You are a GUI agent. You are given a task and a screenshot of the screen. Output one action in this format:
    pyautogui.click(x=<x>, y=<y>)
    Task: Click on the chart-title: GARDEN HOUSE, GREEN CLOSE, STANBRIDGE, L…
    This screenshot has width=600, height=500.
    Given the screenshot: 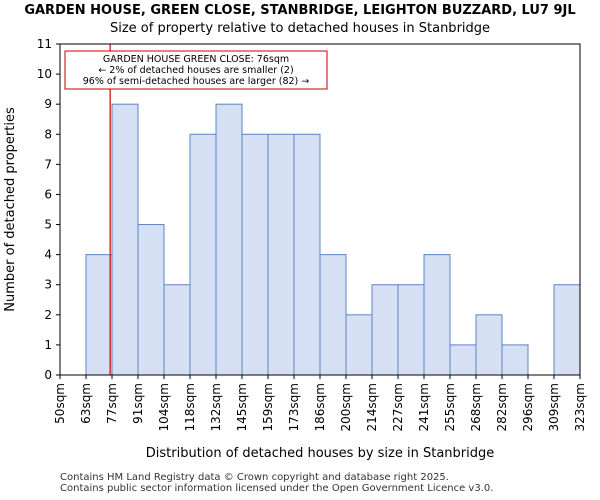 What is the action you would take?
    pyautogui.click(x=300, y=10)
    